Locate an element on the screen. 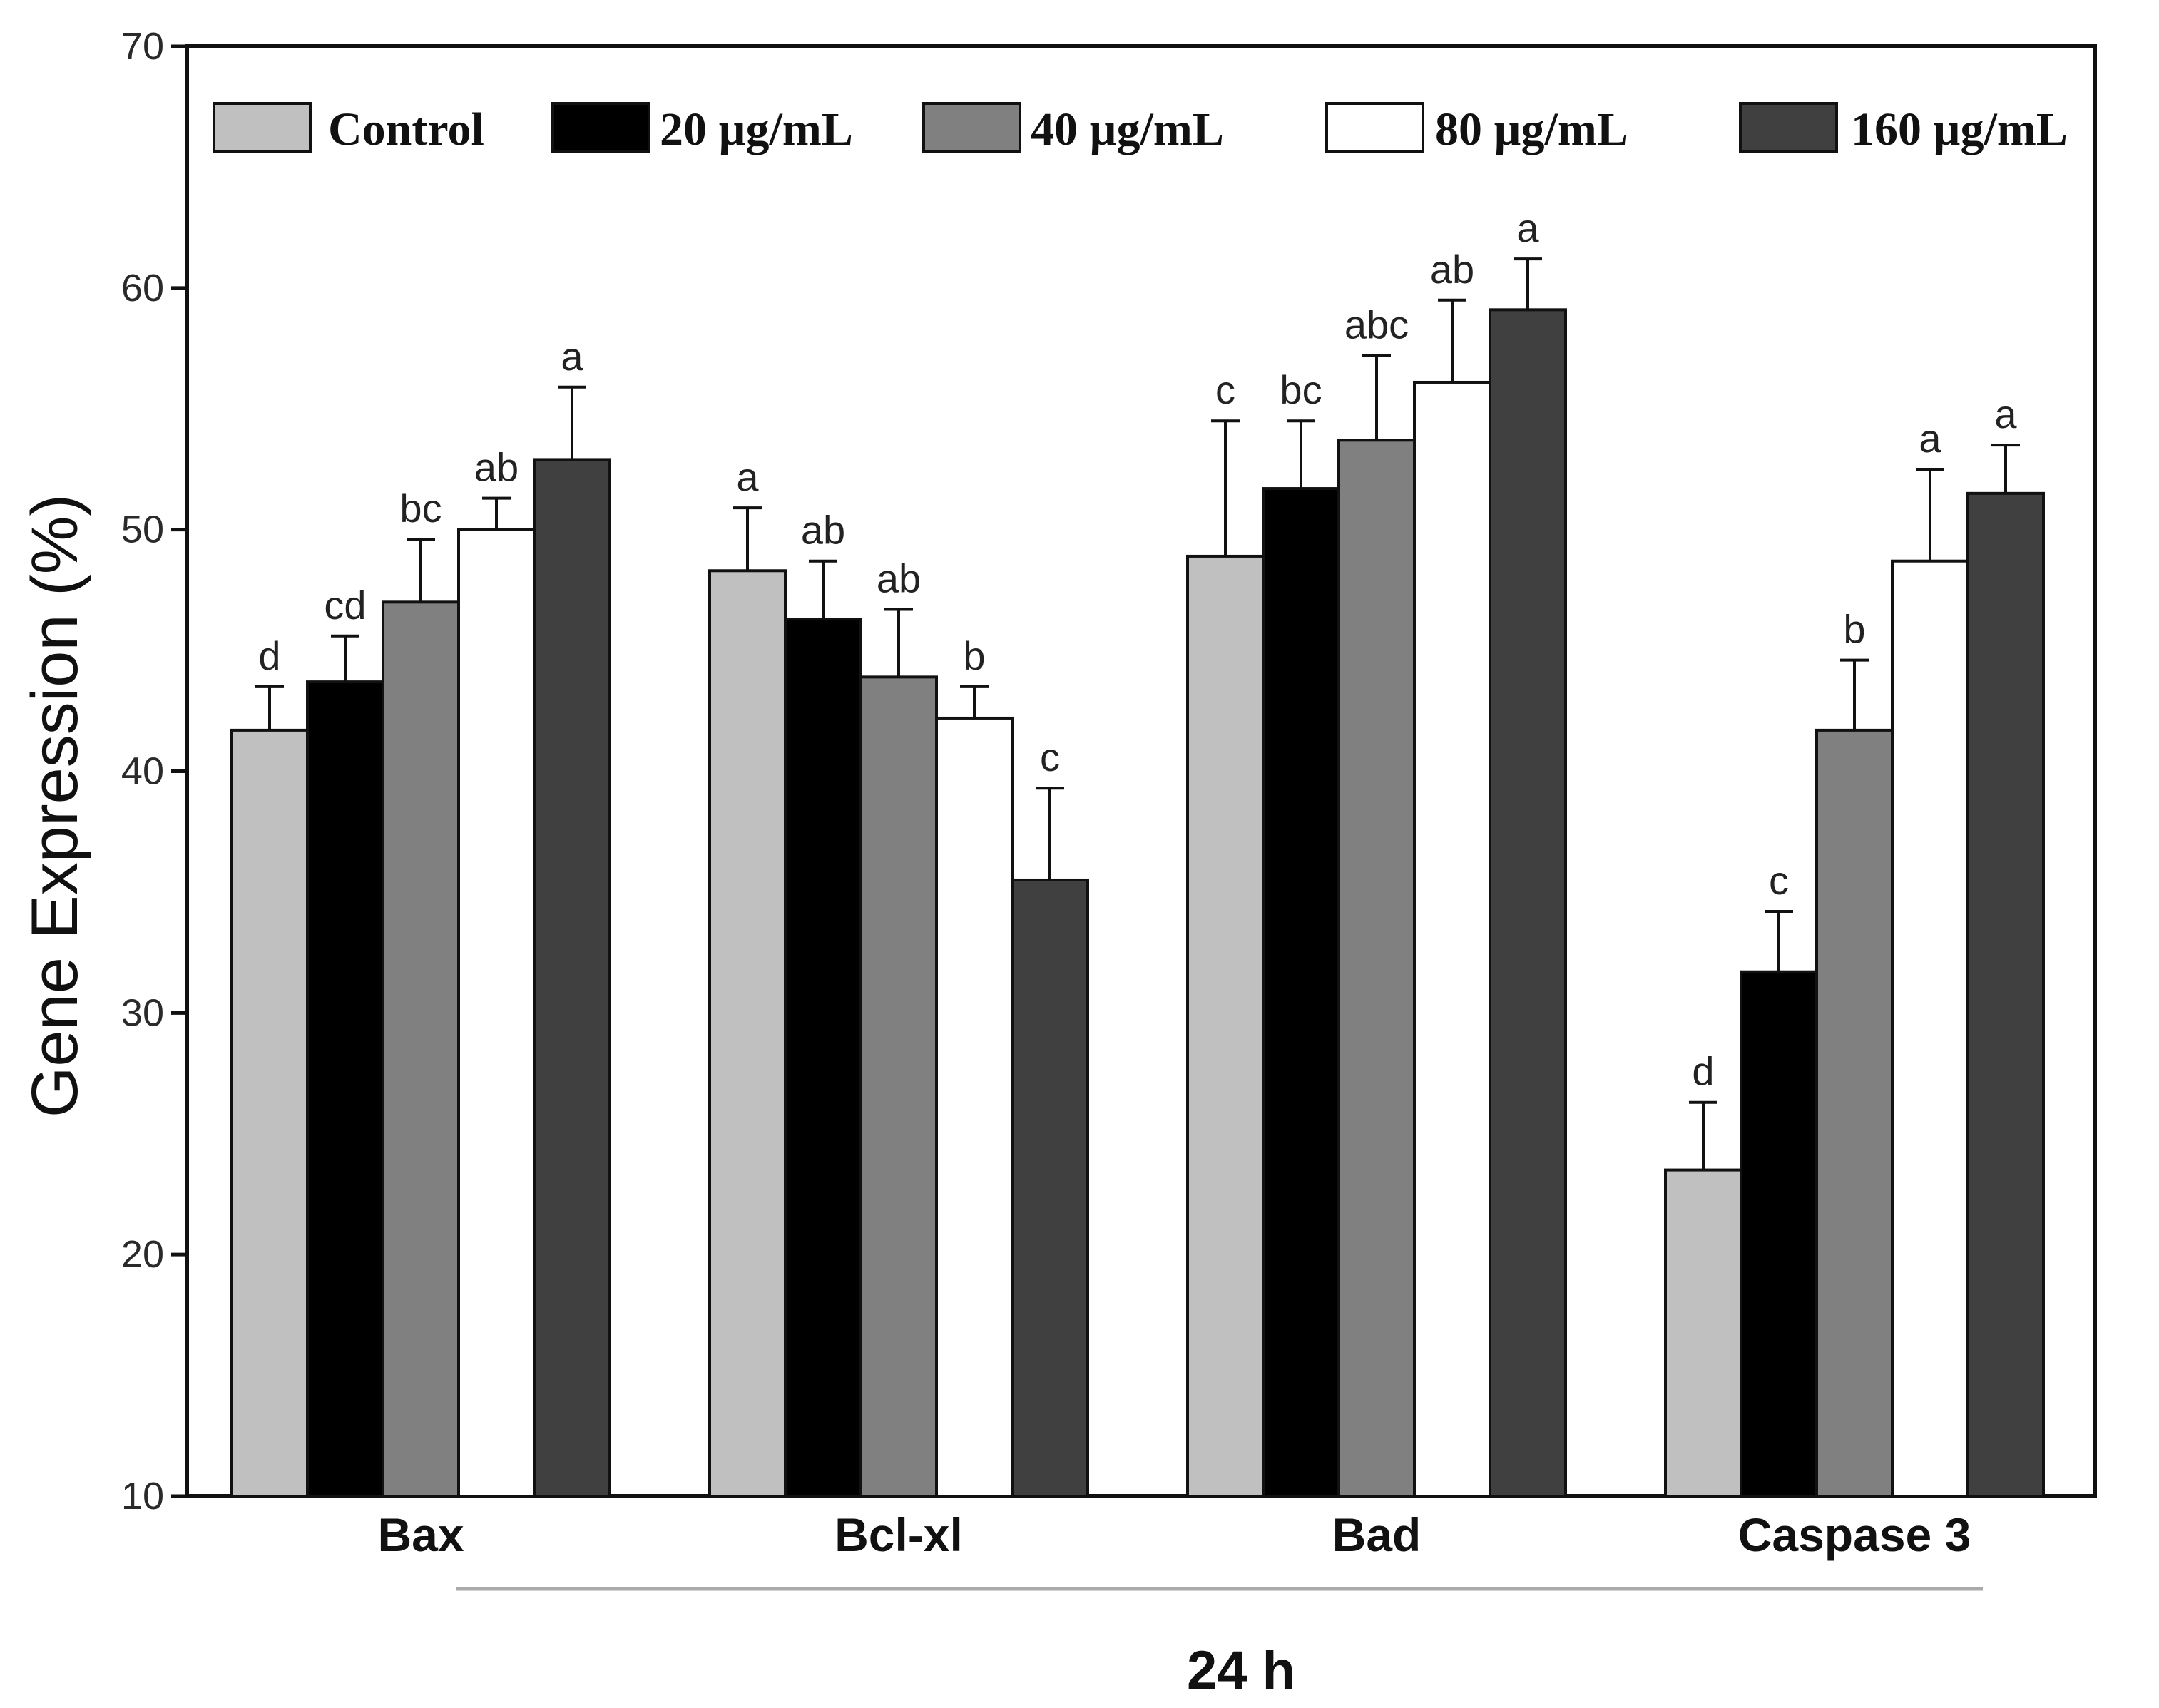 Image resolution: width=2159 pixels, height=1708 pixels. y-tick-label: 60 is located at coordinates (142, 288).